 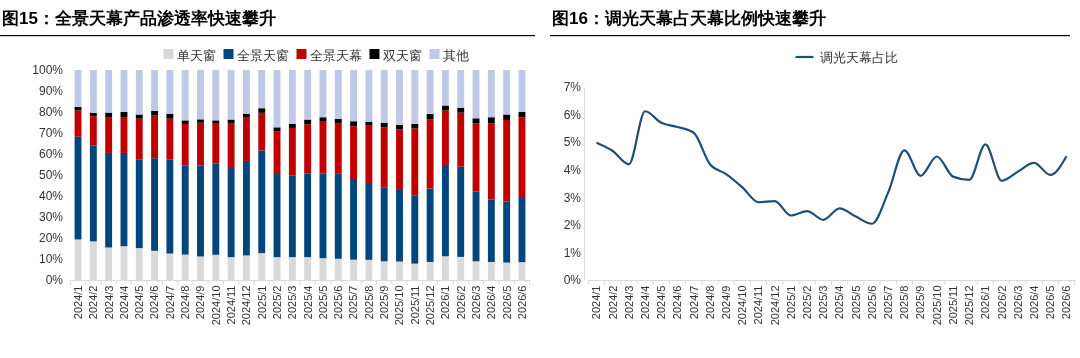 I want to click on y-tick-label: 3%, so click(x=572, y=197).